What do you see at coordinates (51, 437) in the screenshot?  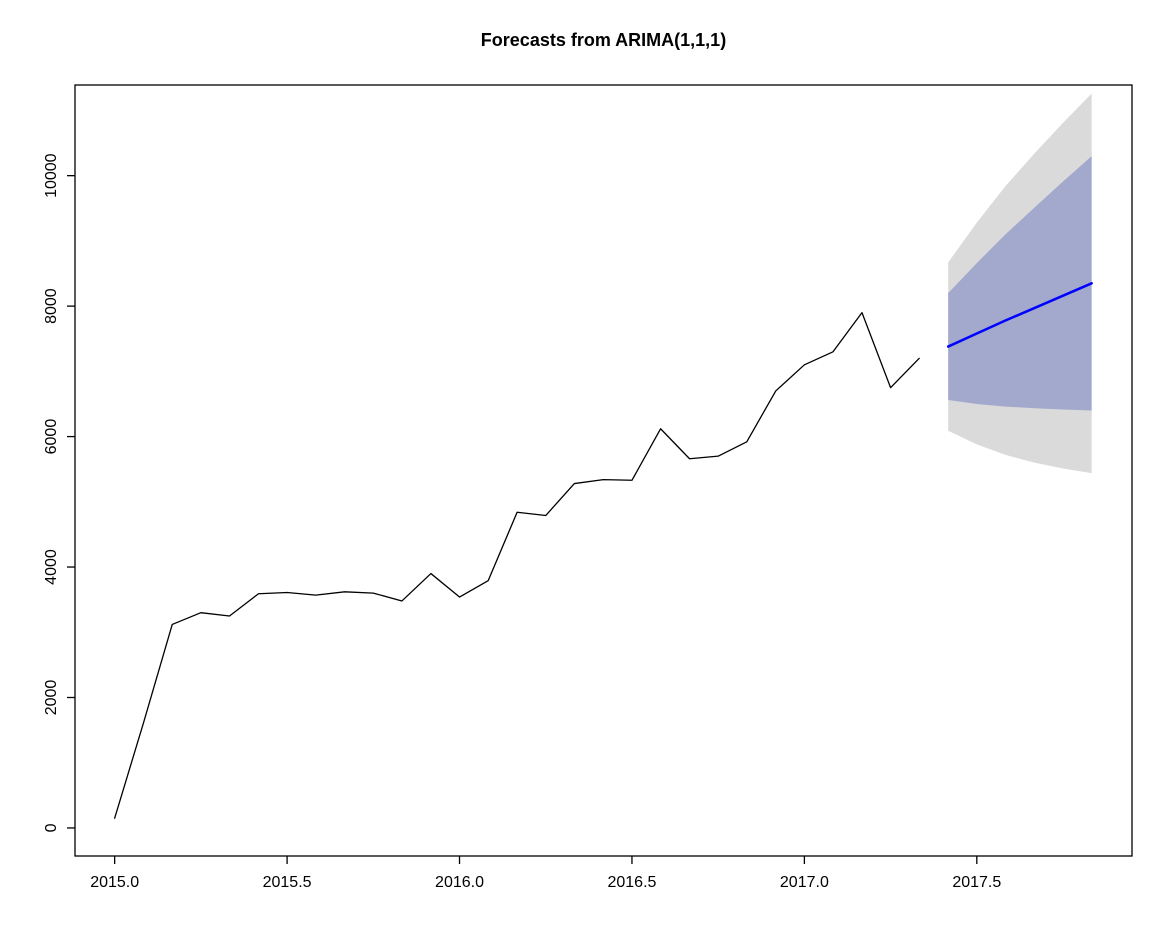 I see `y-axis-tick-label: 6000` at bounding box center [51, 437].